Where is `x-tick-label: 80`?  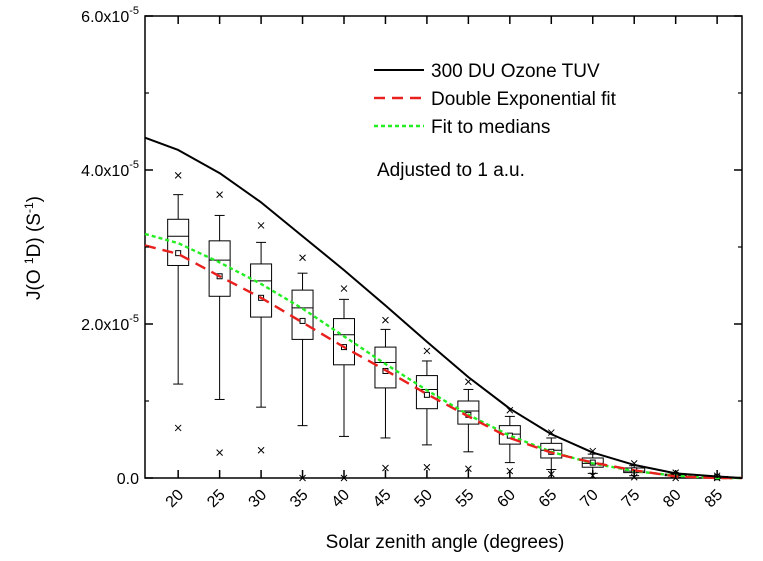
x-tick-label: 80 is located at coordinates (672, 498).